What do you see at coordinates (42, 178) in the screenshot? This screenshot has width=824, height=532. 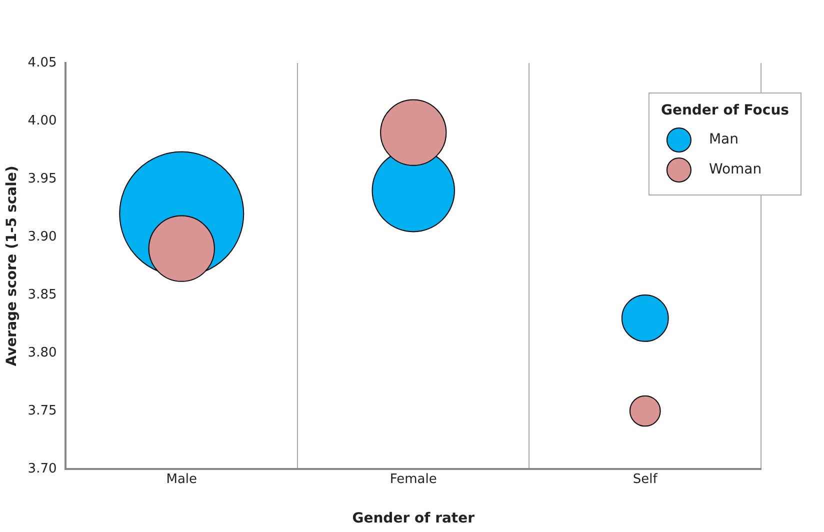 I see `y-tick-label: 3.95` at bounding box center [42, 178].